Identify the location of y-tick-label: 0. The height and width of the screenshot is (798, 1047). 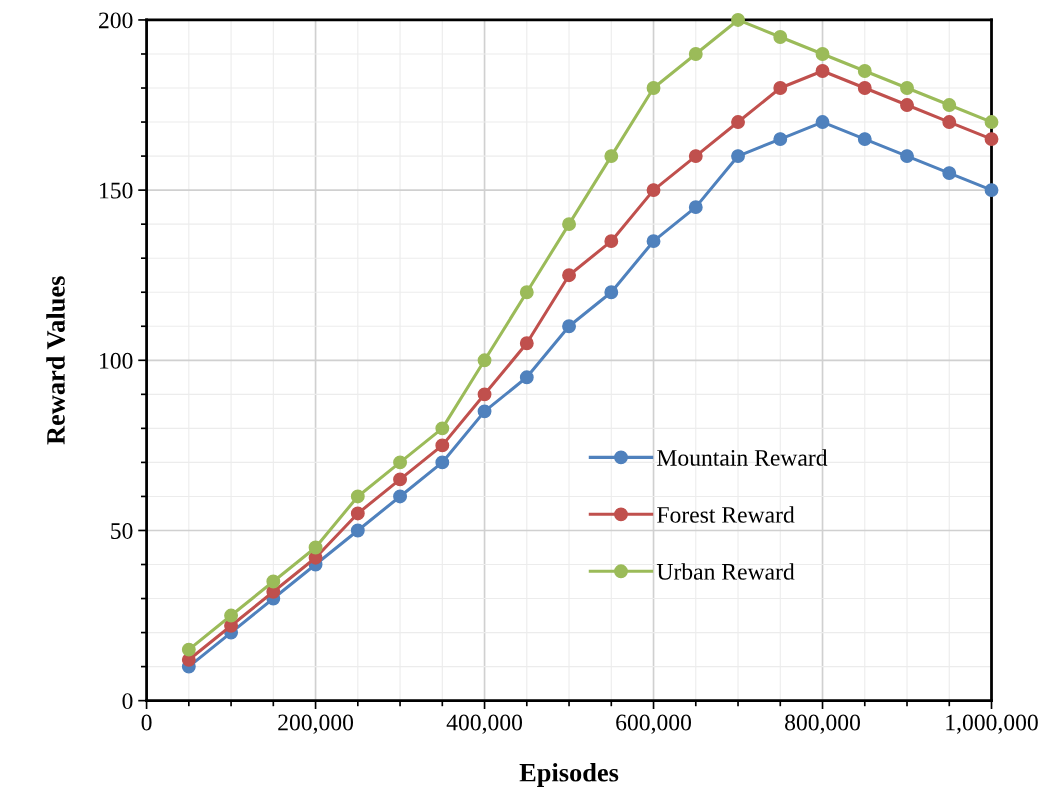
(127, 701).